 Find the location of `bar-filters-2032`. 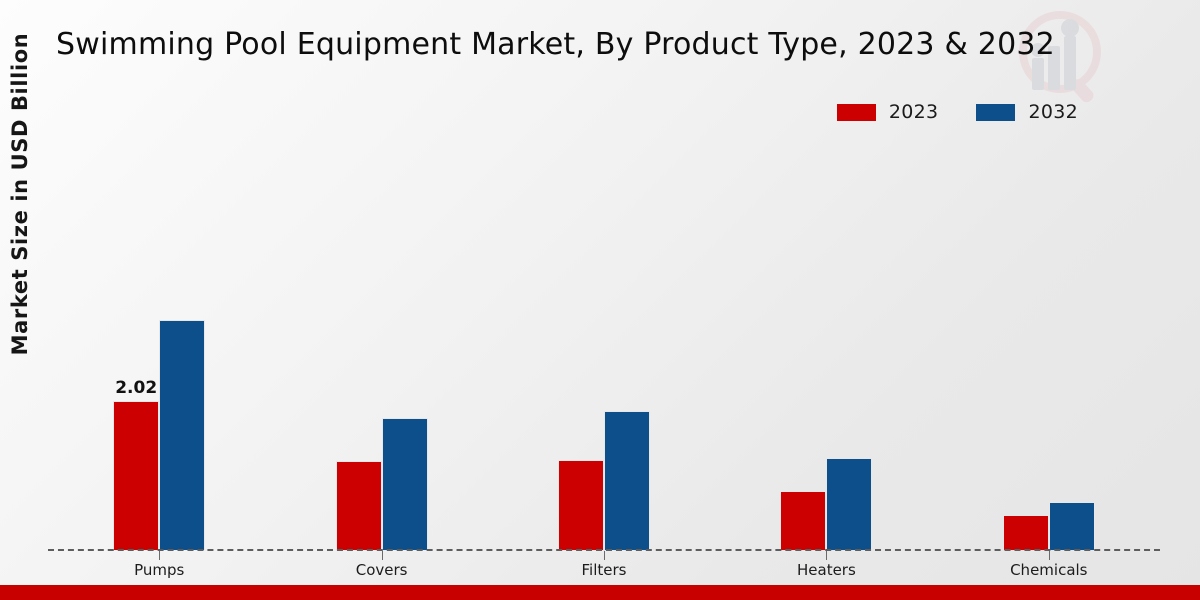

bar-filters-2032 is located at coordinates (627, 480).